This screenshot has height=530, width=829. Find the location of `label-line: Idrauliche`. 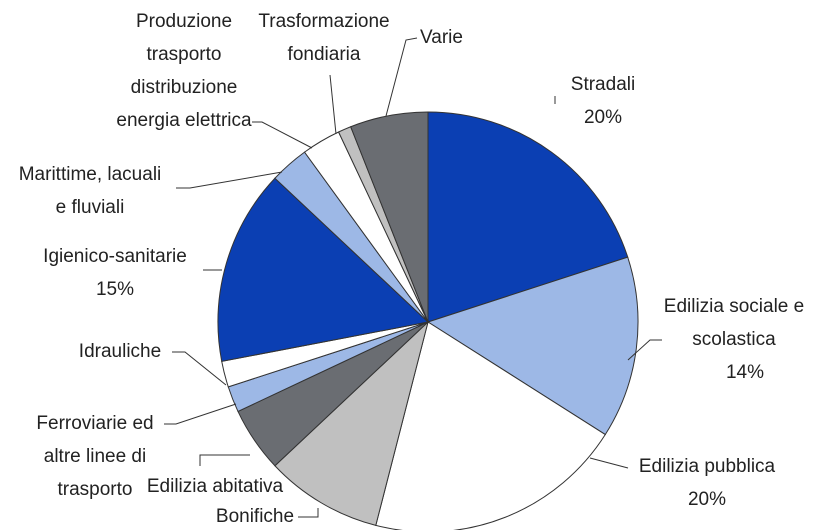

label-line: Idrauliche is located at coordinates (120, 351).